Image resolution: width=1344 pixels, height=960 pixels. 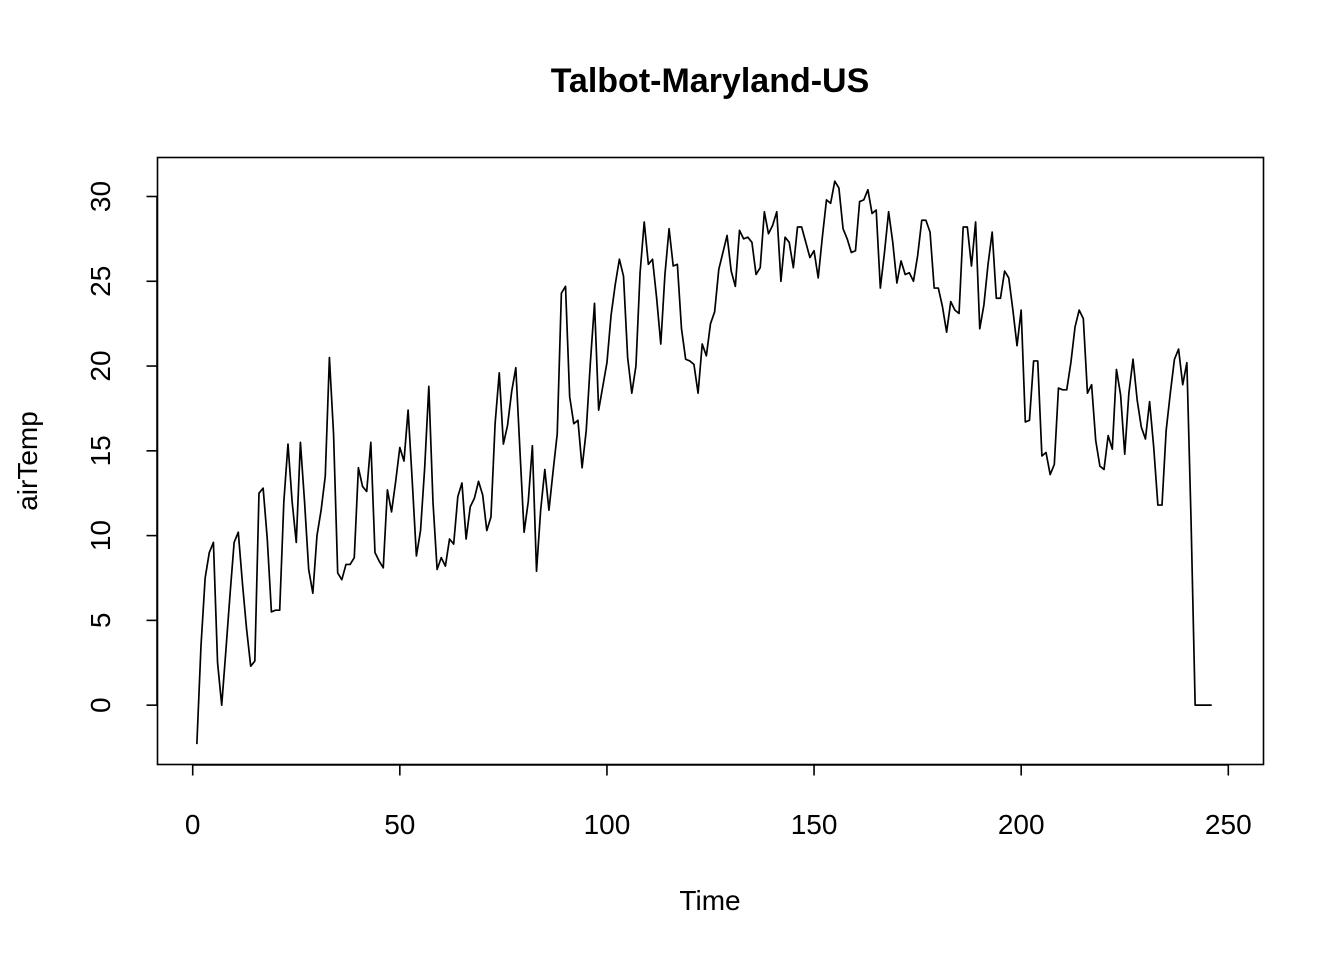 I want to click on y-tick-label: 30, so click(x=100, y=196).